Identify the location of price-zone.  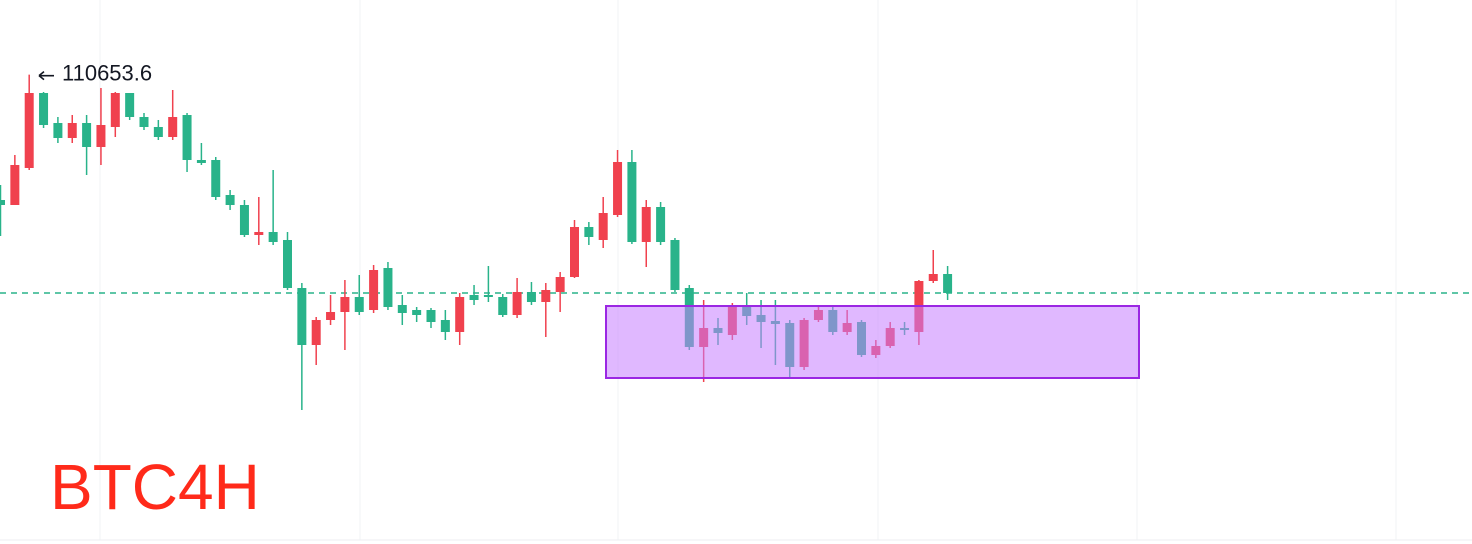
(872, 342).